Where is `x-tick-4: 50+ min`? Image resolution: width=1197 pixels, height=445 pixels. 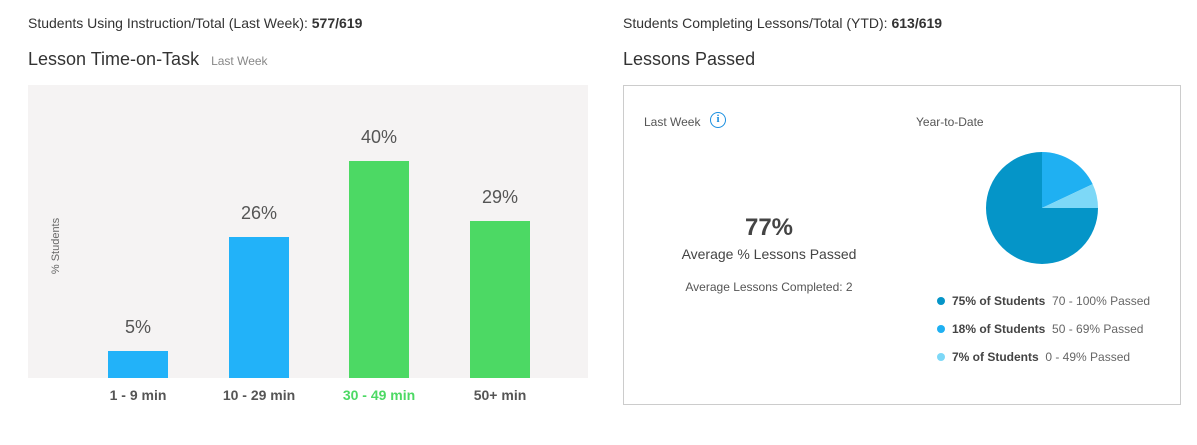 x-tick-4: 50+ min is located at coordinates (500, 395).